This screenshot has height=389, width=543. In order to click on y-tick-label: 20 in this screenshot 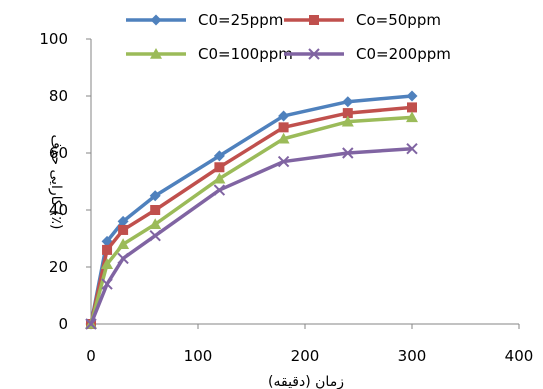, I will do `click(58, 267)`.